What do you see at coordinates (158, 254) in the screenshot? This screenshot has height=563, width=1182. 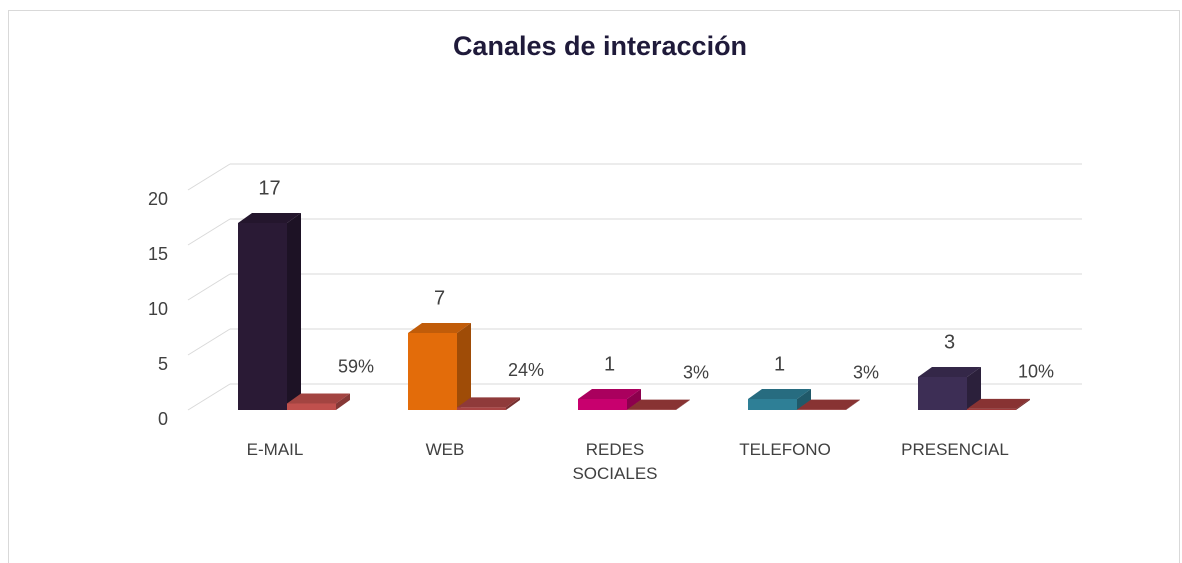 I see `y-tick-label: 15` at bounding box center [158, 254].